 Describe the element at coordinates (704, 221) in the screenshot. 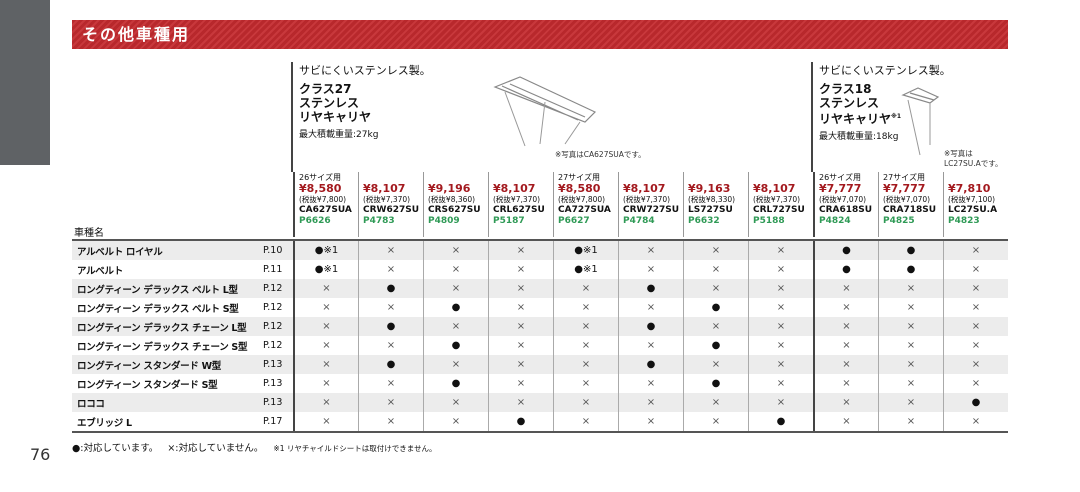

I see `part-code: P6632` at that location.